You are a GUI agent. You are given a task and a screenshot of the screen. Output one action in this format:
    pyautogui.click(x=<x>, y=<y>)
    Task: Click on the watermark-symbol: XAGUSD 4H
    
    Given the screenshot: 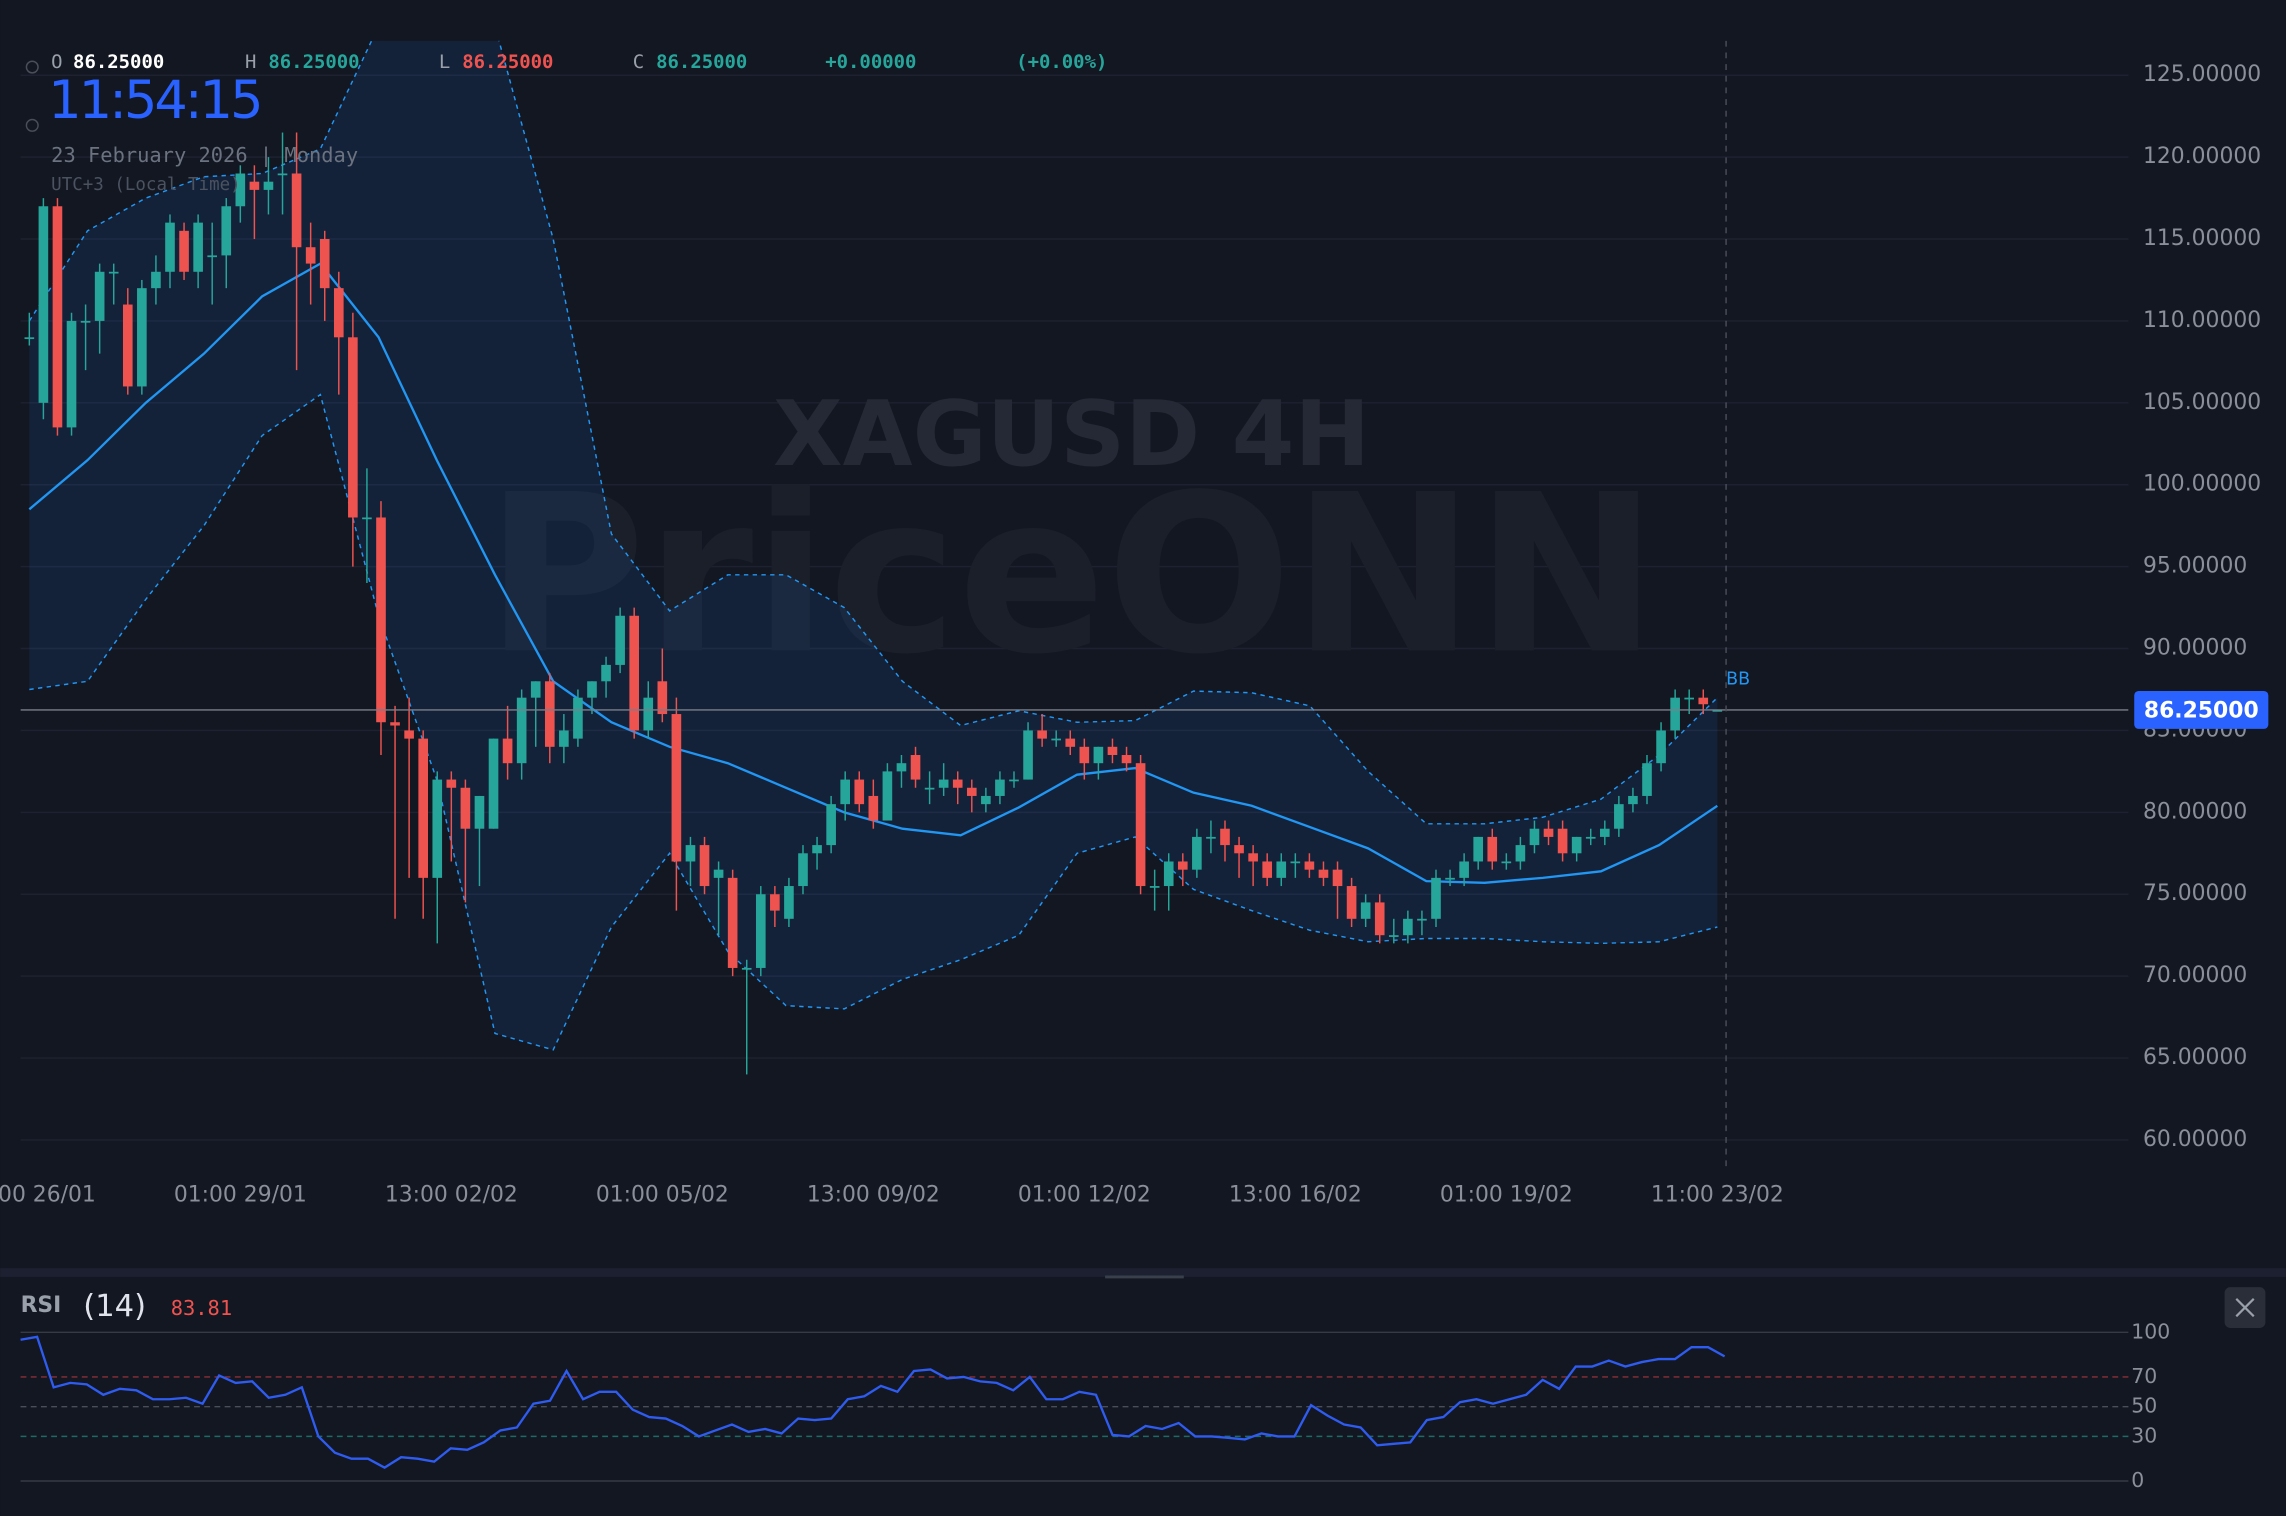 What is the action you would take?
    pyautogui.click(x=1071, y=434)
    